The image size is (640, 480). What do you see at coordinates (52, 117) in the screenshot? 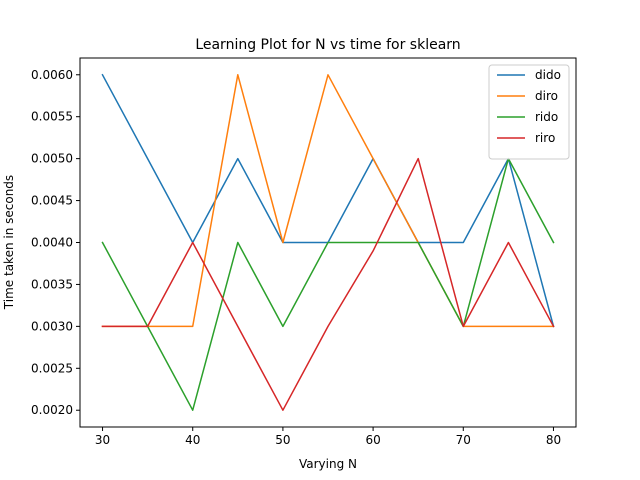
I see `y-tick-label: 0.0055` at bounding box center [52, 117].